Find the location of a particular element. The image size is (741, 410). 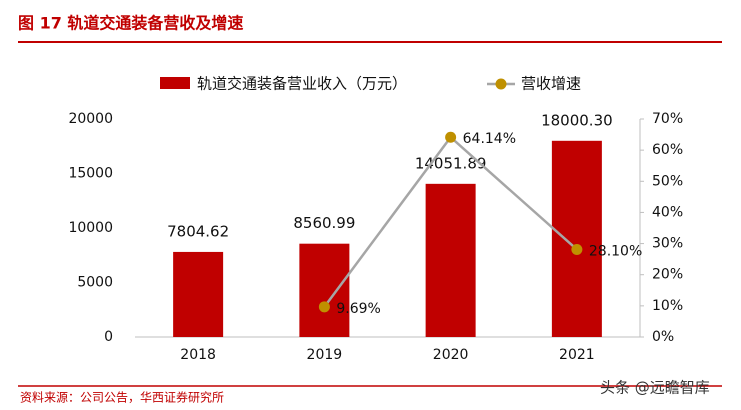

y2-tick-label: 30% is located at coordinates (667, 244).